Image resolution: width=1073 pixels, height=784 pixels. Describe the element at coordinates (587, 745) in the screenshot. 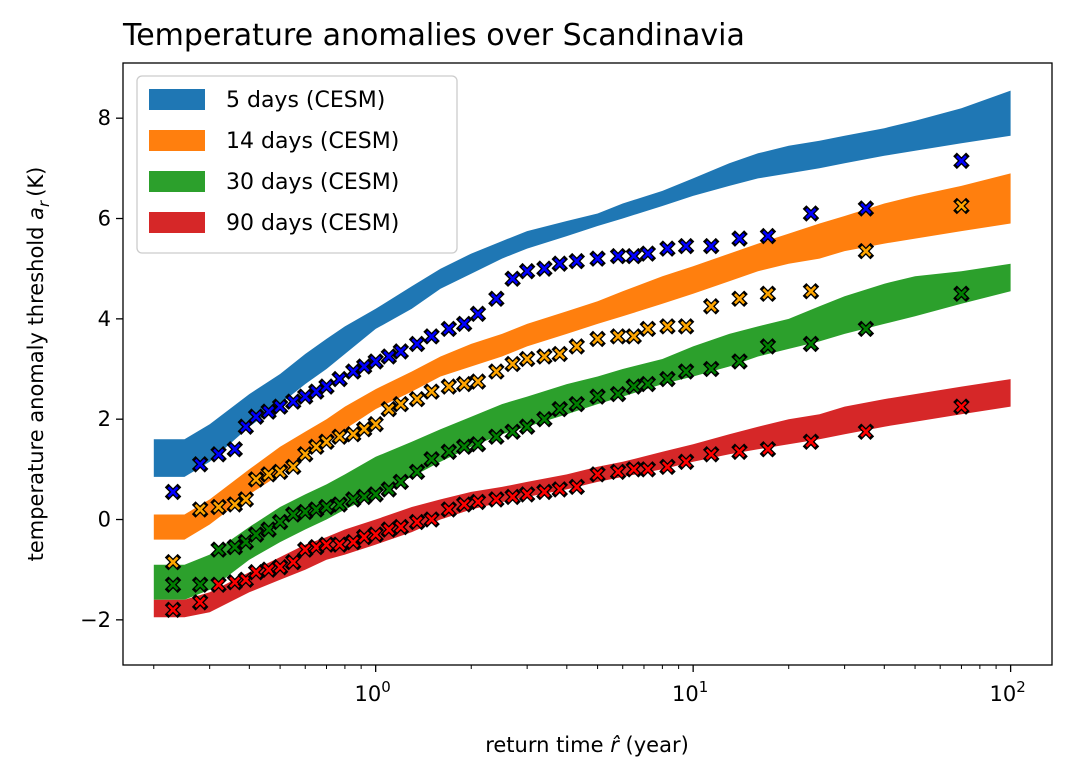

I see `x-axis-label: return time r̂ (year)` at that location.